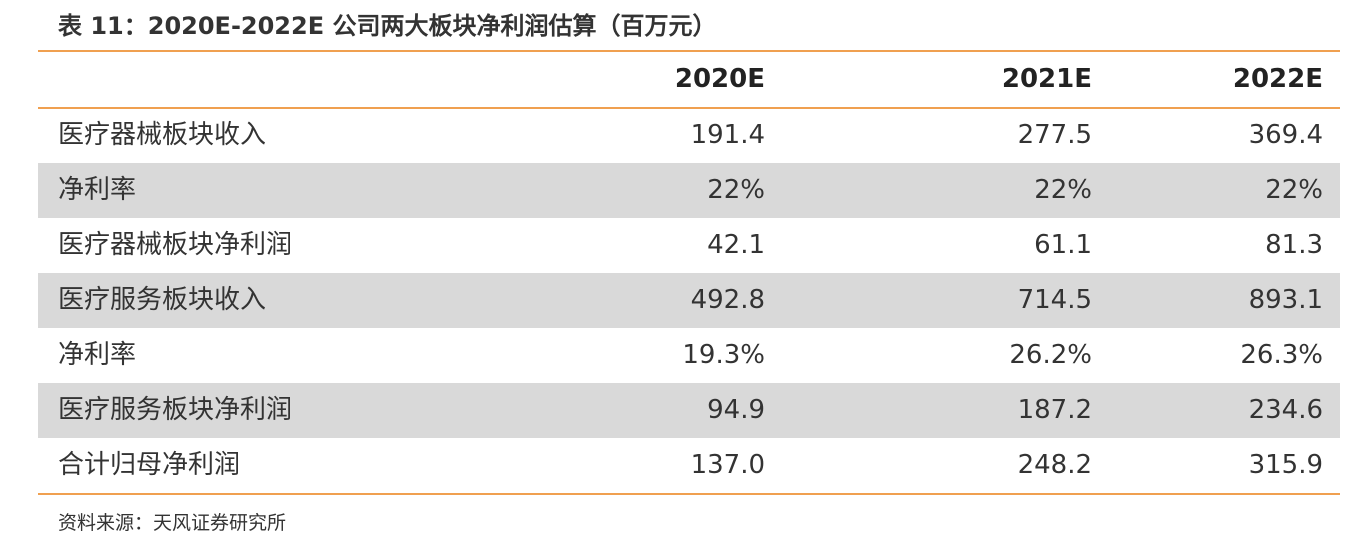 The image size is (1370, 548). I want to click on cell-value: 248.2, so click(1054, 465).